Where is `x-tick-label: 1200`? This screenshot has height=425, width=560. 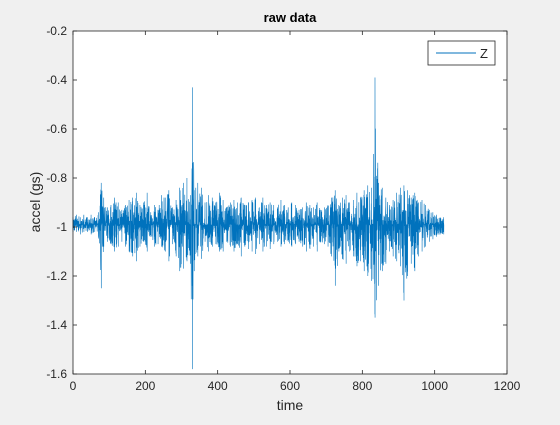
x-tick-label: 1200 is located at coordinates (507, 386).